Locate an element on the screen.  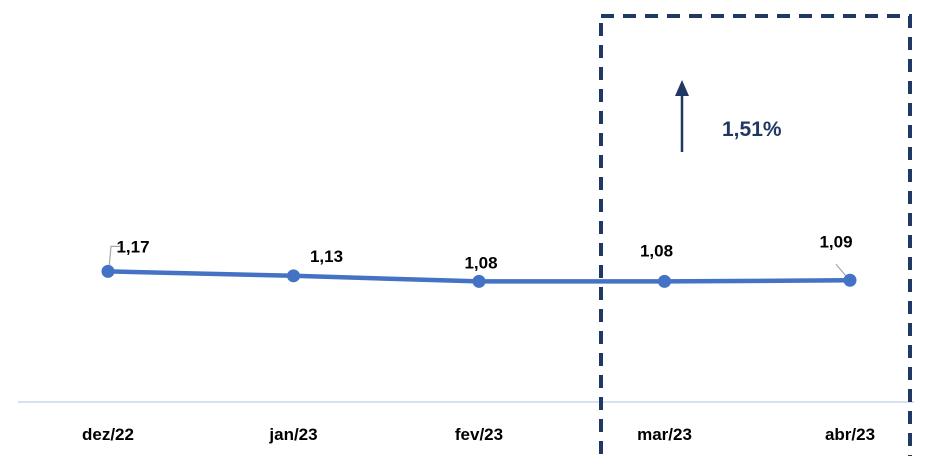
annotation-text: 1,51% is located at coordinates (752, 129).